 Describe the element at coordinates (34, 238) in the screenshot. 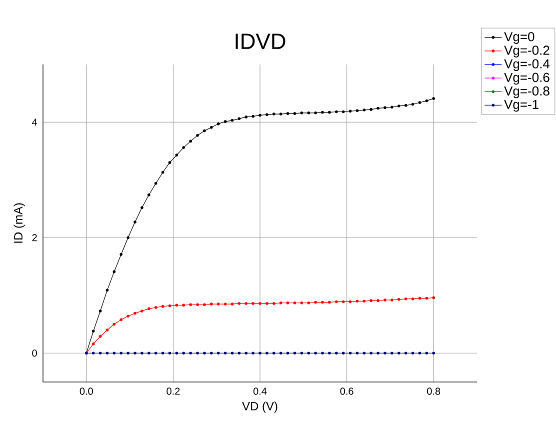

I see `y-tick-label: 2` at that location.